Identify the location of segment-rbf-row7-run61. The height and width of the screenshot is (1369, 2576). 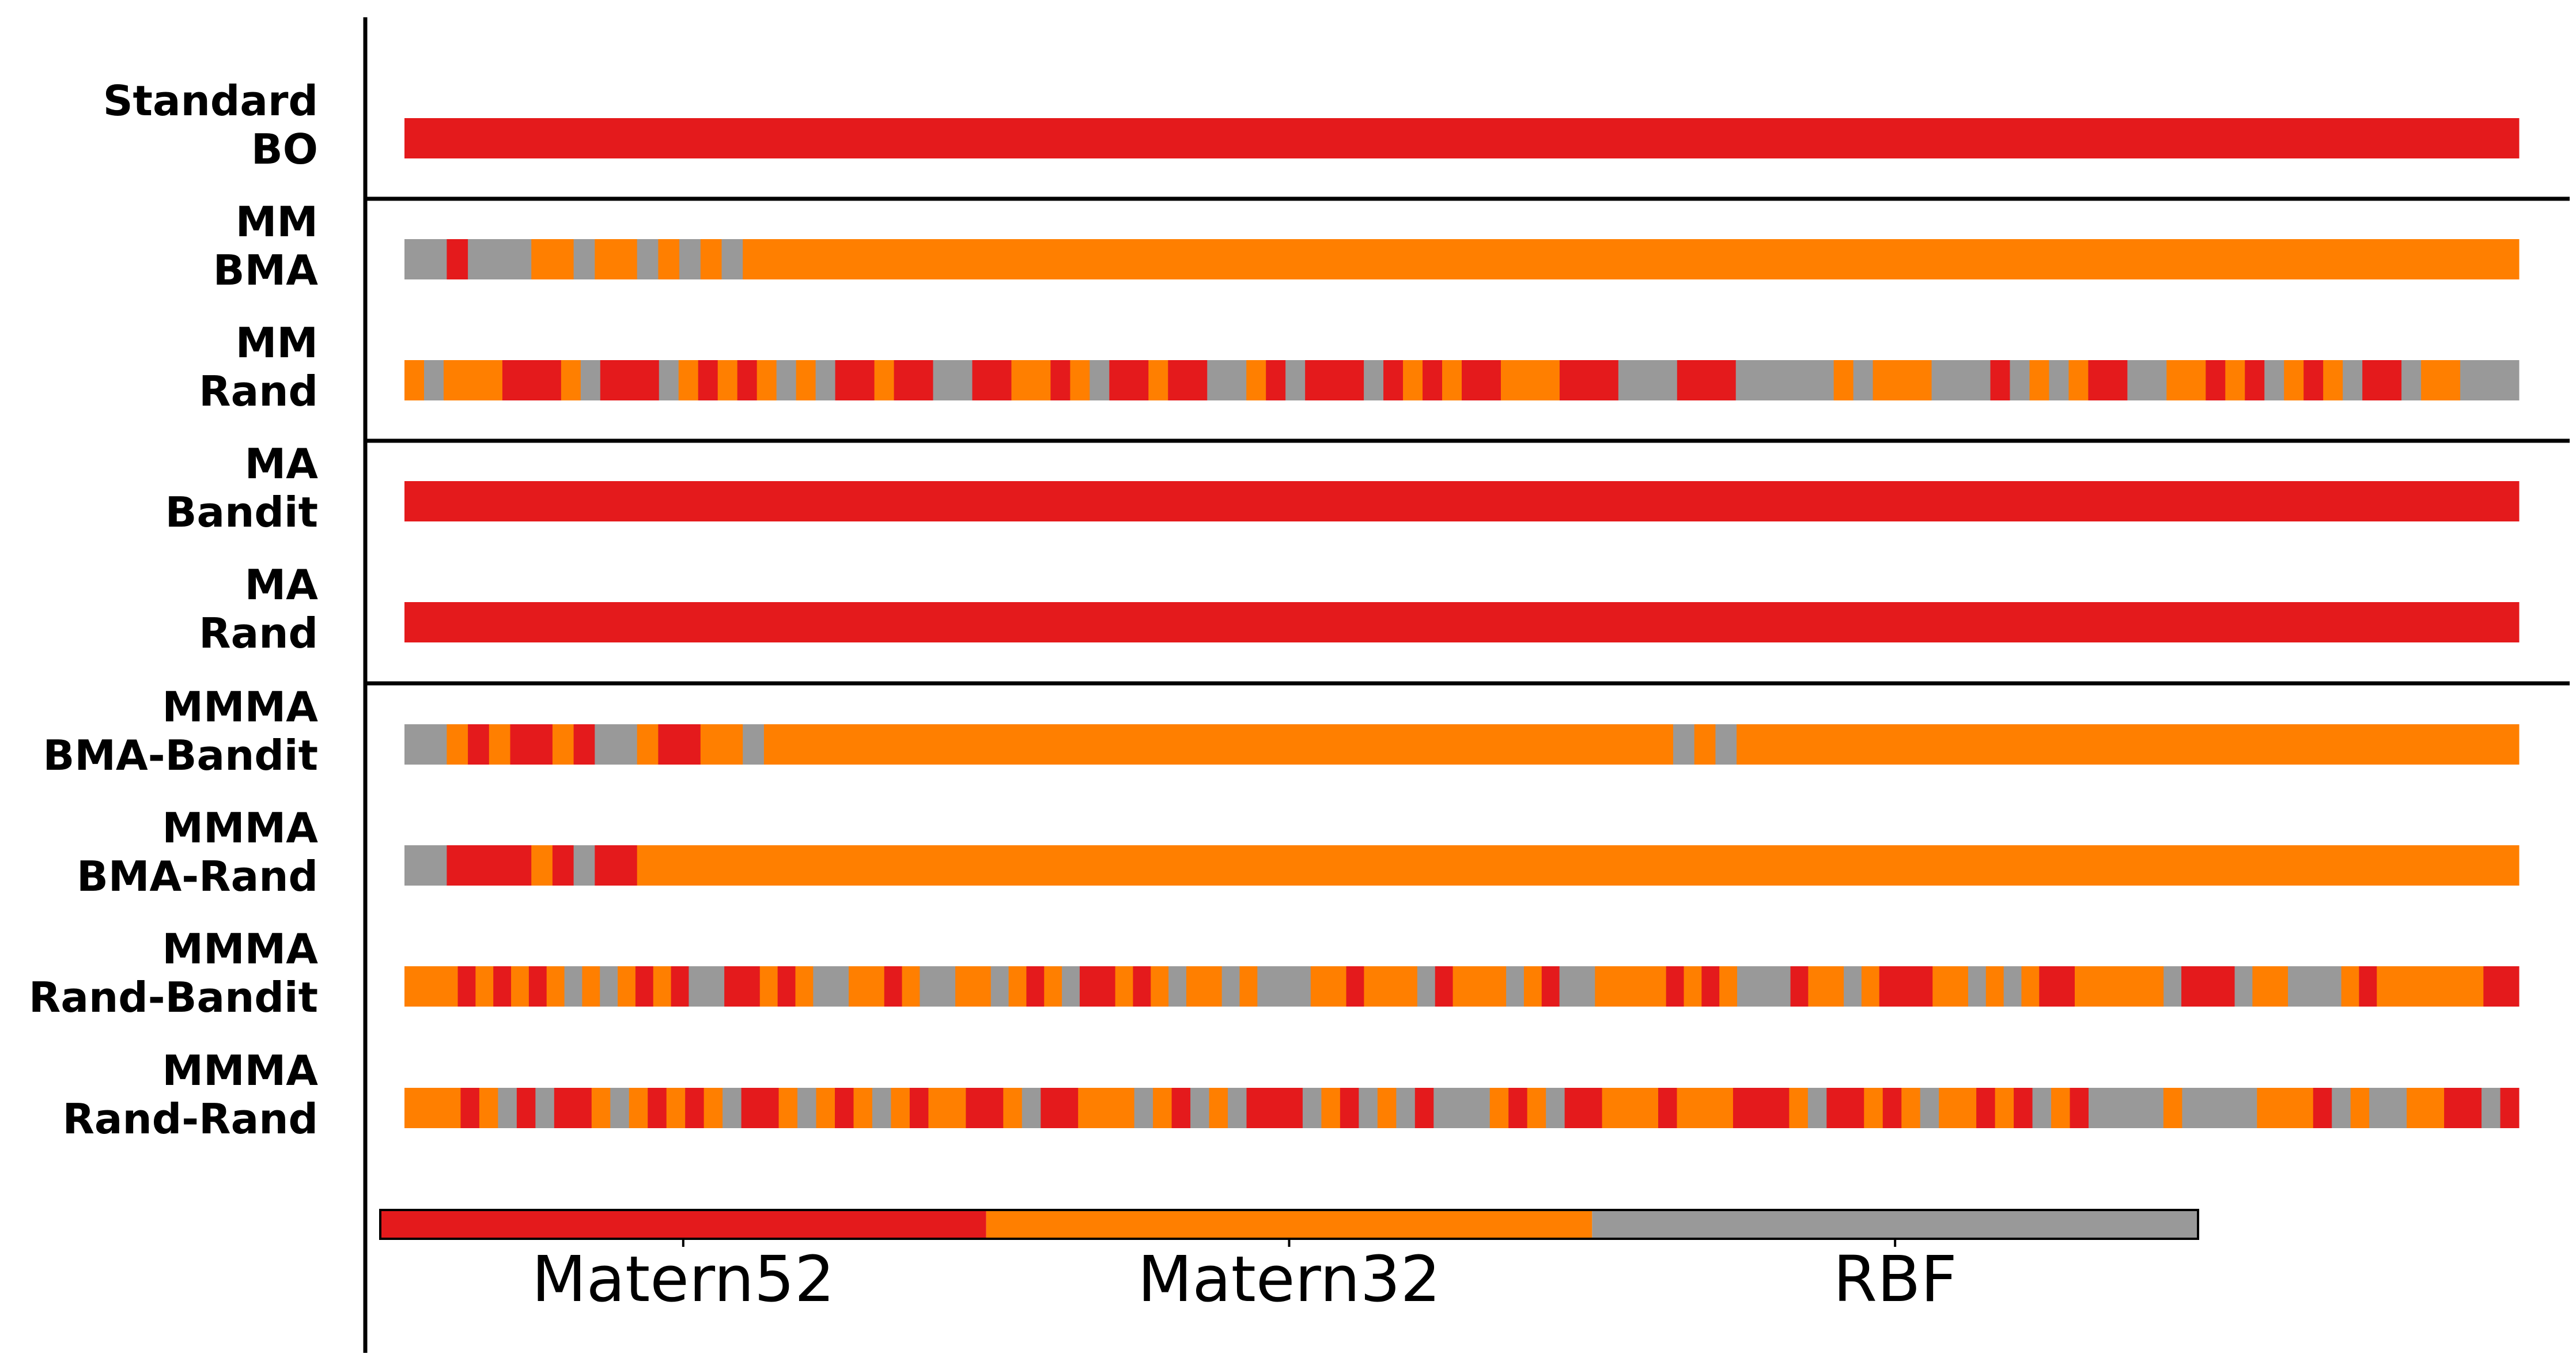
(1977, 986).